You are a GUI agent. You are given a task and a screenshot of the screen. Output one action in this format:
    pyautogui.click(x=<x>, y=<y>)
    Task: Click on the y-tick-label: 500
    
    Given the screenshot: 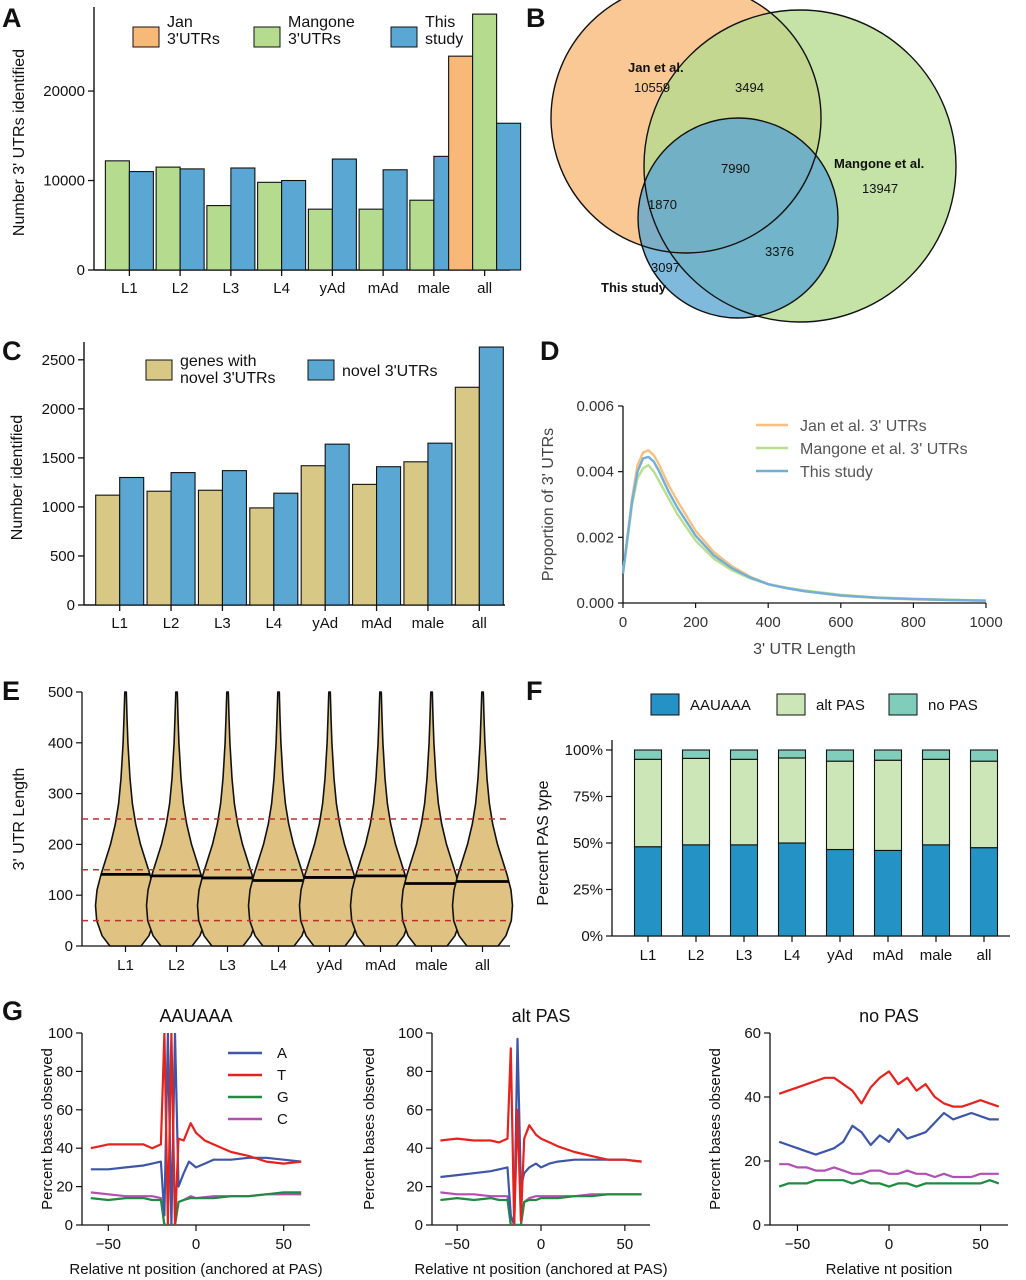 What is the action you would take?
    pyautogui.click(x=62, y=556)
    